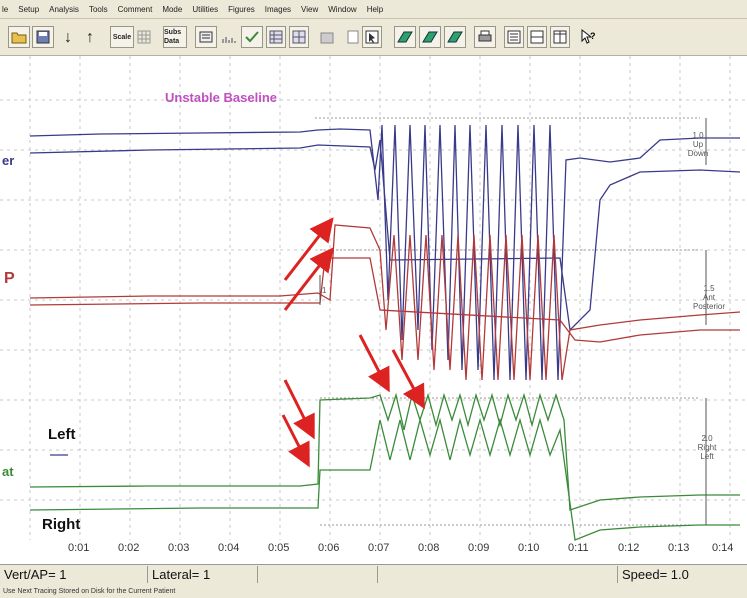 This screenshot has width=747, height=598. Describe the element at coordinates (455, 37) in the screenshot. I see `channel-3-icon` at that location.